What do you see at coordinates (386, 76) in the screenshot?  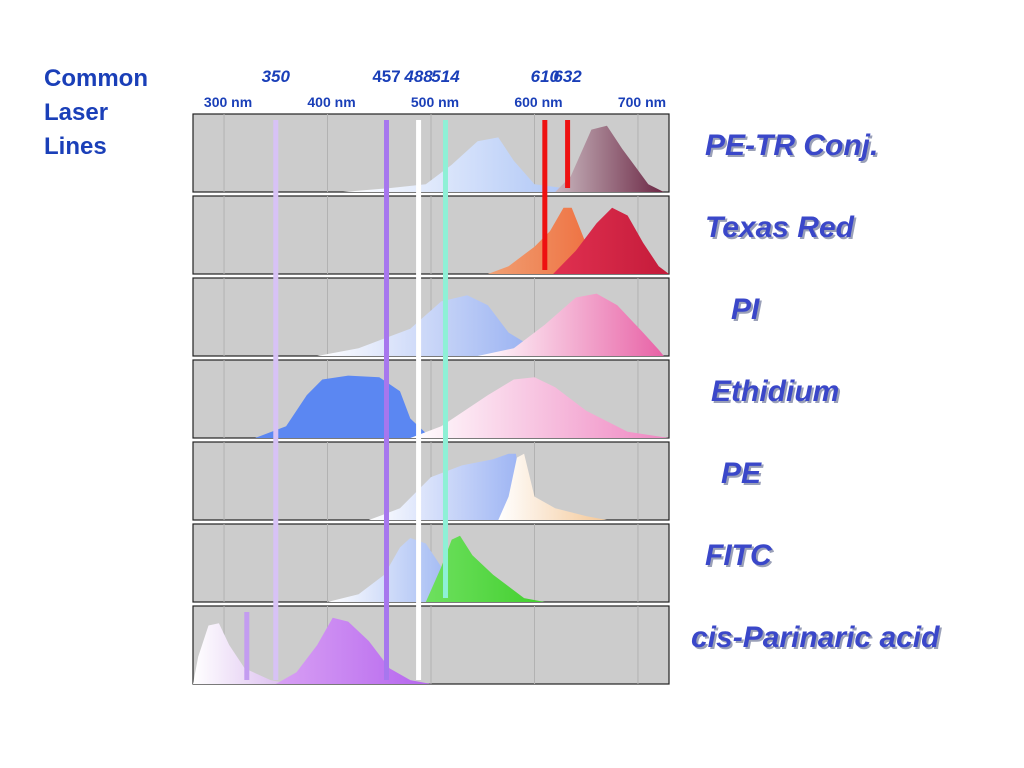 I see `laser-label-457: 457` at bounding box center [386, 76].